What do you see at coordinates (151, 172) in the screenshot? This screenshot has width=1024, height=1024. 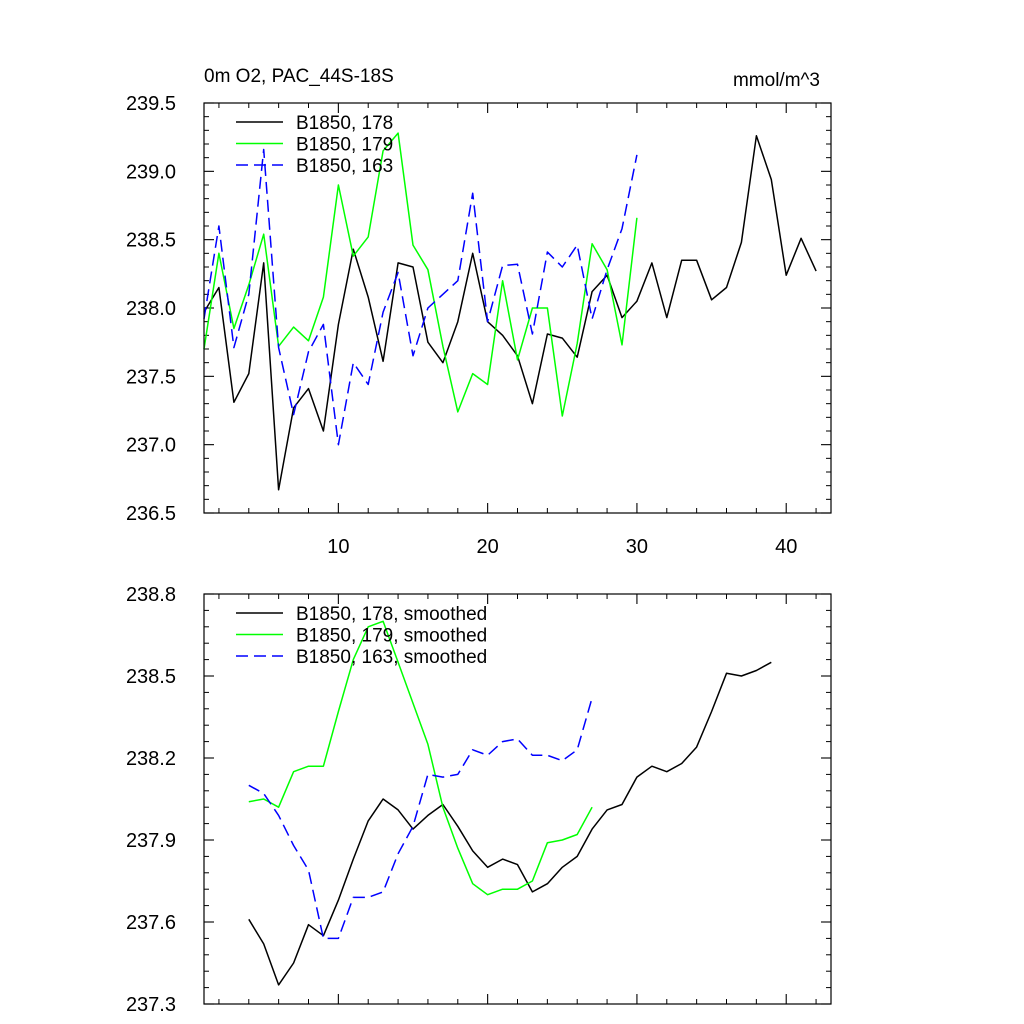 I see `y-tick-label: 239.0` at bounding box center [151, 172].